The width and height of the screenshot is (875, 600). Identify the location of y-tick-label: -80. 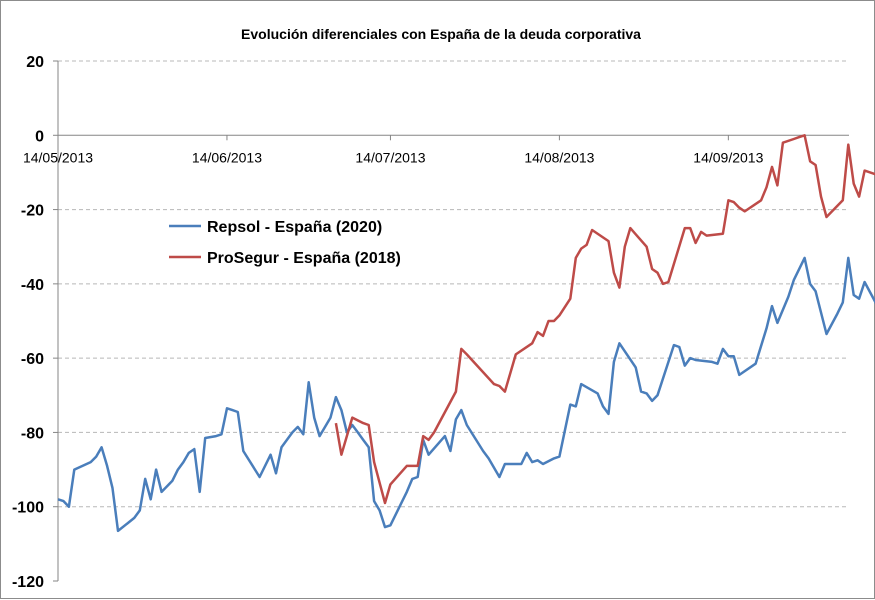
(32, 433).